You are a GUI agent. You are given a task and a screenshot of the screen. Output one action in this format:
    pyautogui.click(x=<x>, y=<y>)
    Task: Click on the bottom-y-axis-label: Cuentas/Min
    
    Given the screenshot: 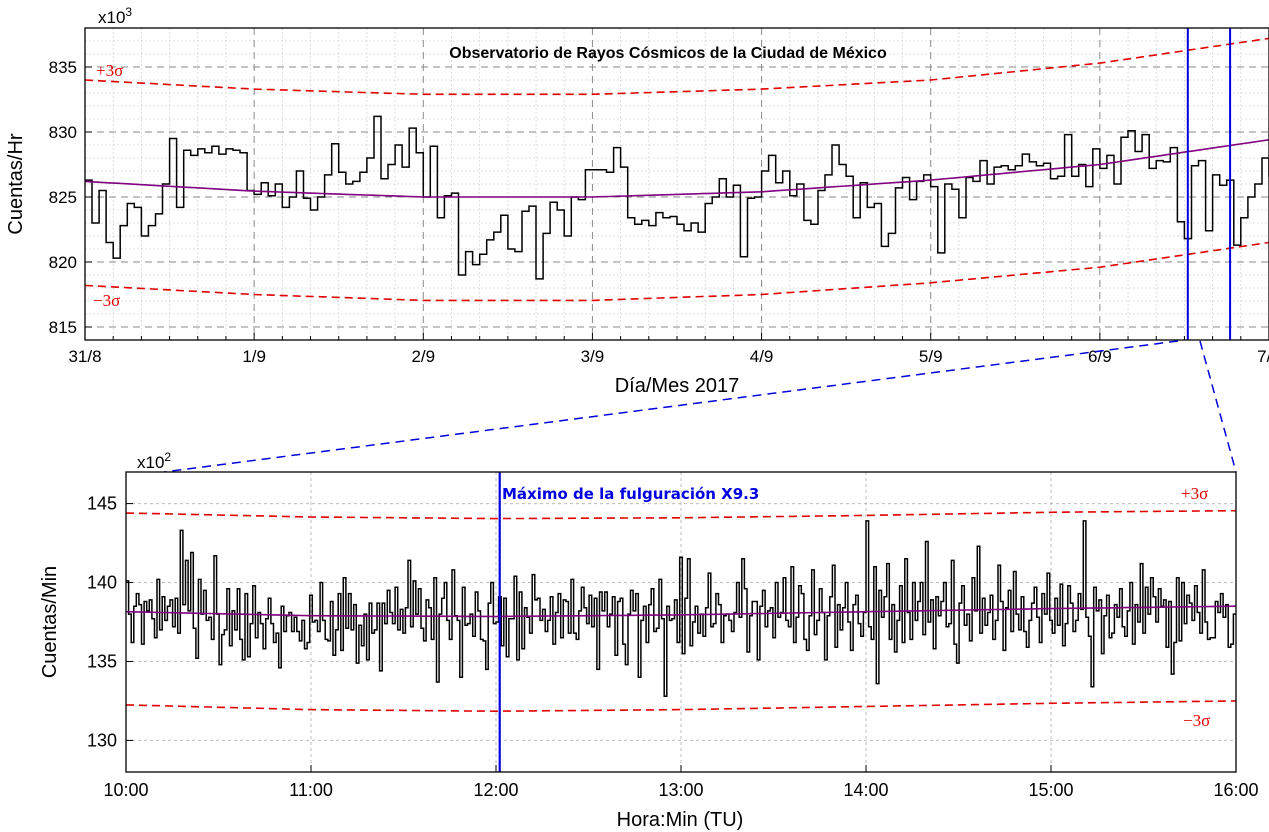 What is the action you would take?
    pyautogui.click(x=50, y=622)
    